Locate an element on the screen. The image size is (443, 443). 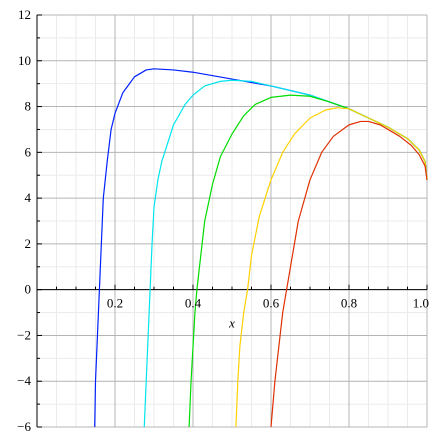
y-tick-label: 12 is located at coordinates (24, 14).